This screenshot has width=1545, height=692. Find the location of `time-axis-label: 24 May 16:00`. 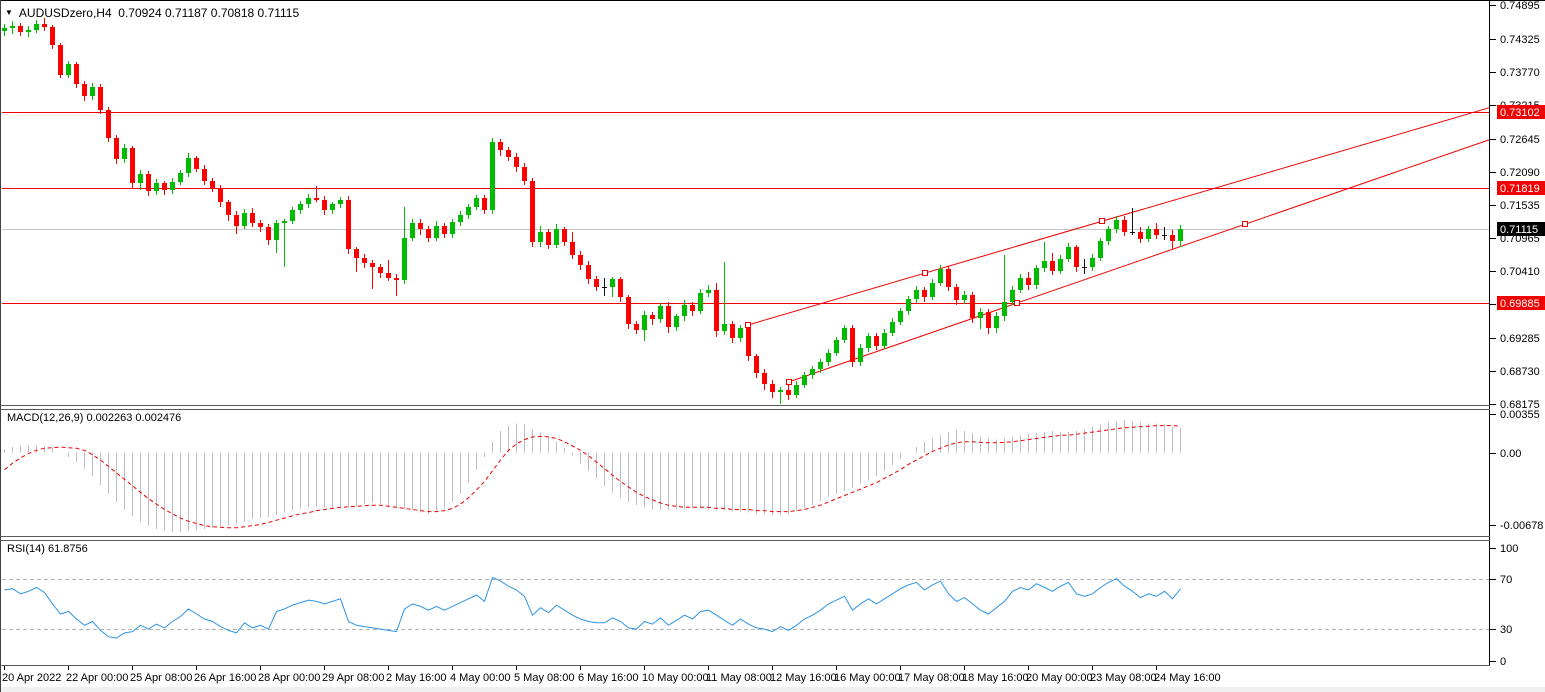

time-axis-label: 24 May 16:00 is located at coordinates (1187, 678).